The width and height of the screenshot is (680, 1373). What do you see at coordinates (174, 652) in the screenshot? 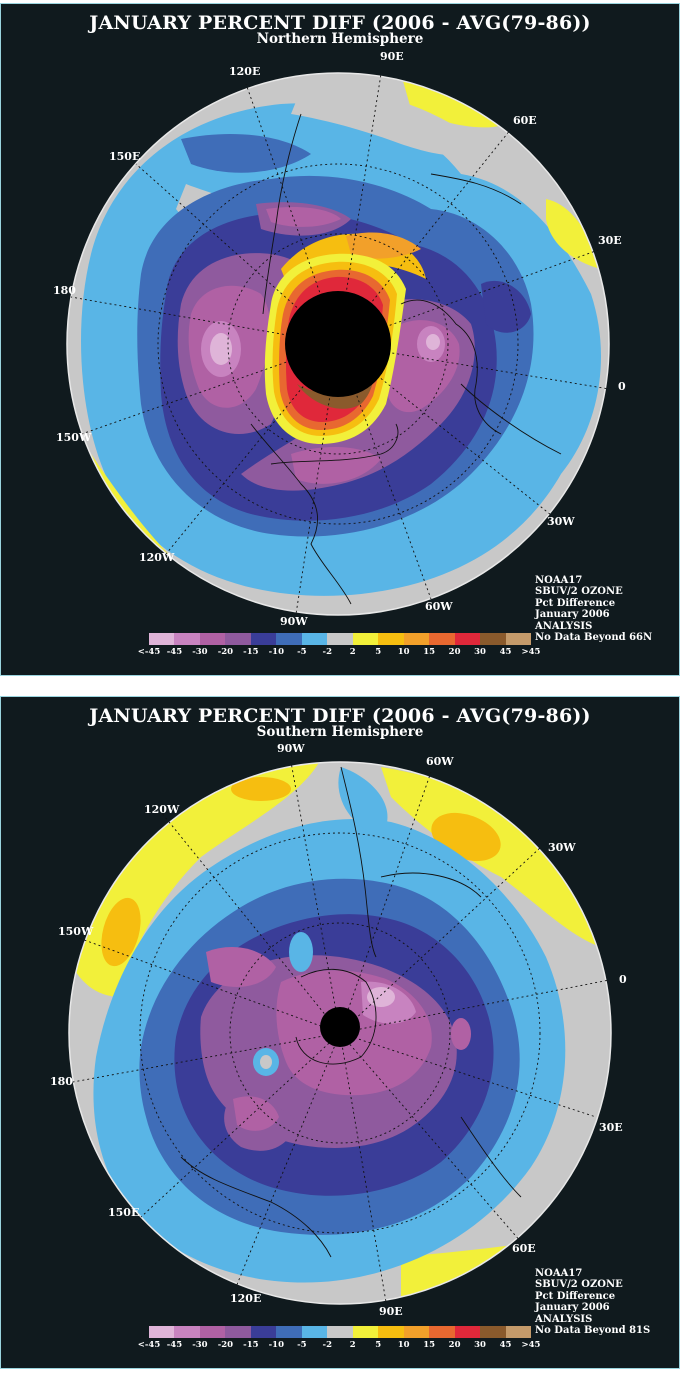
I see `legend-tick: -45` at bounding box center [174, 652].